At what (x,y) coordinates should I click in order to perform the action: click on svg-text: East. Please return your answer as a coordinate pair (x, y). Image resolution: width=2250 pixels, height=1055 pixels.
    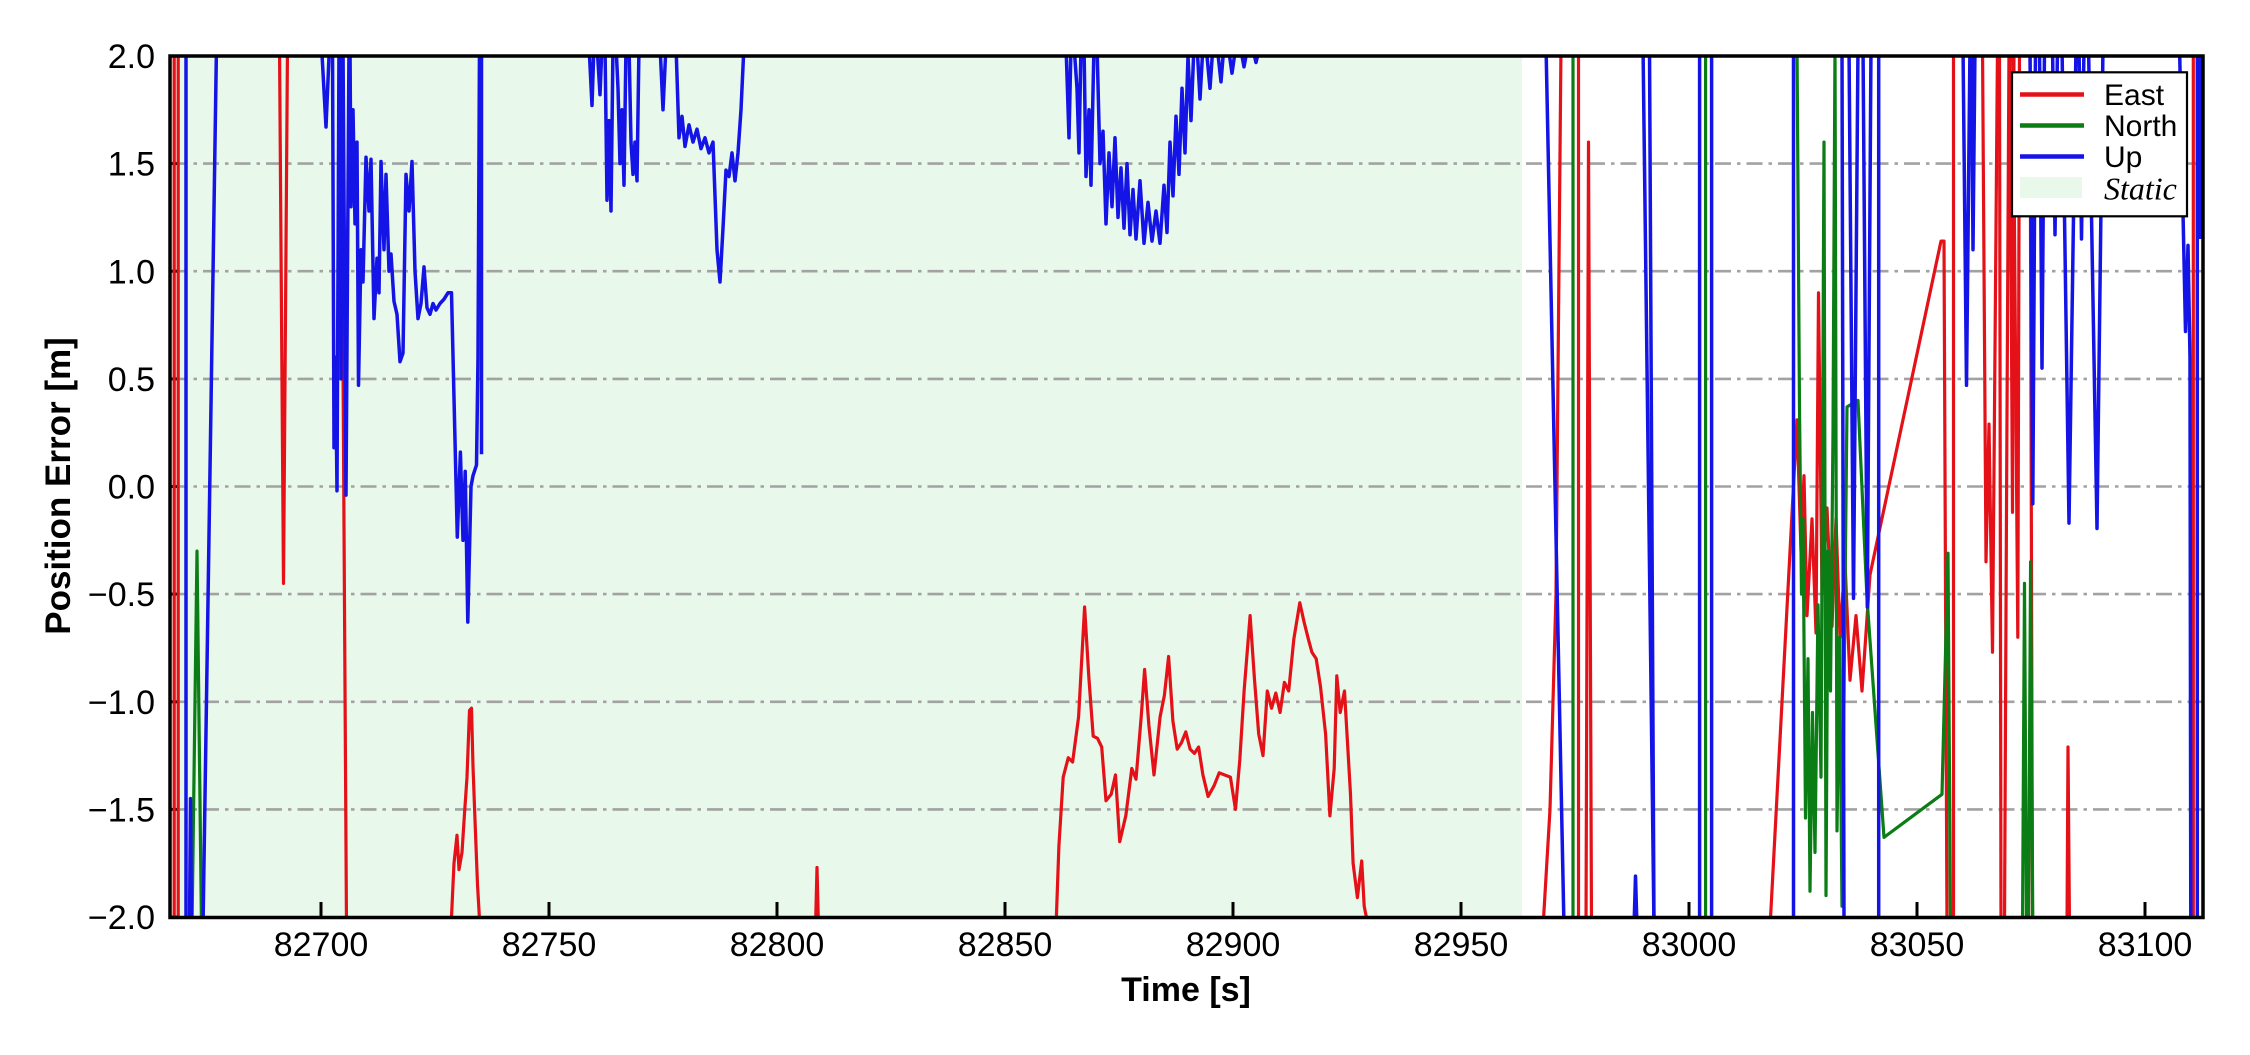
    Looking at the image, I should click on (2134, 95).